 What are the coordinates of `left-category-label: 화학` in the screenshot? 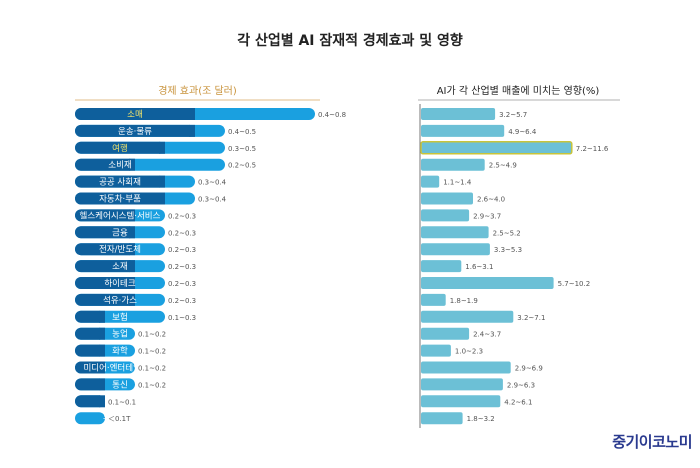 It's located at (120, 351).